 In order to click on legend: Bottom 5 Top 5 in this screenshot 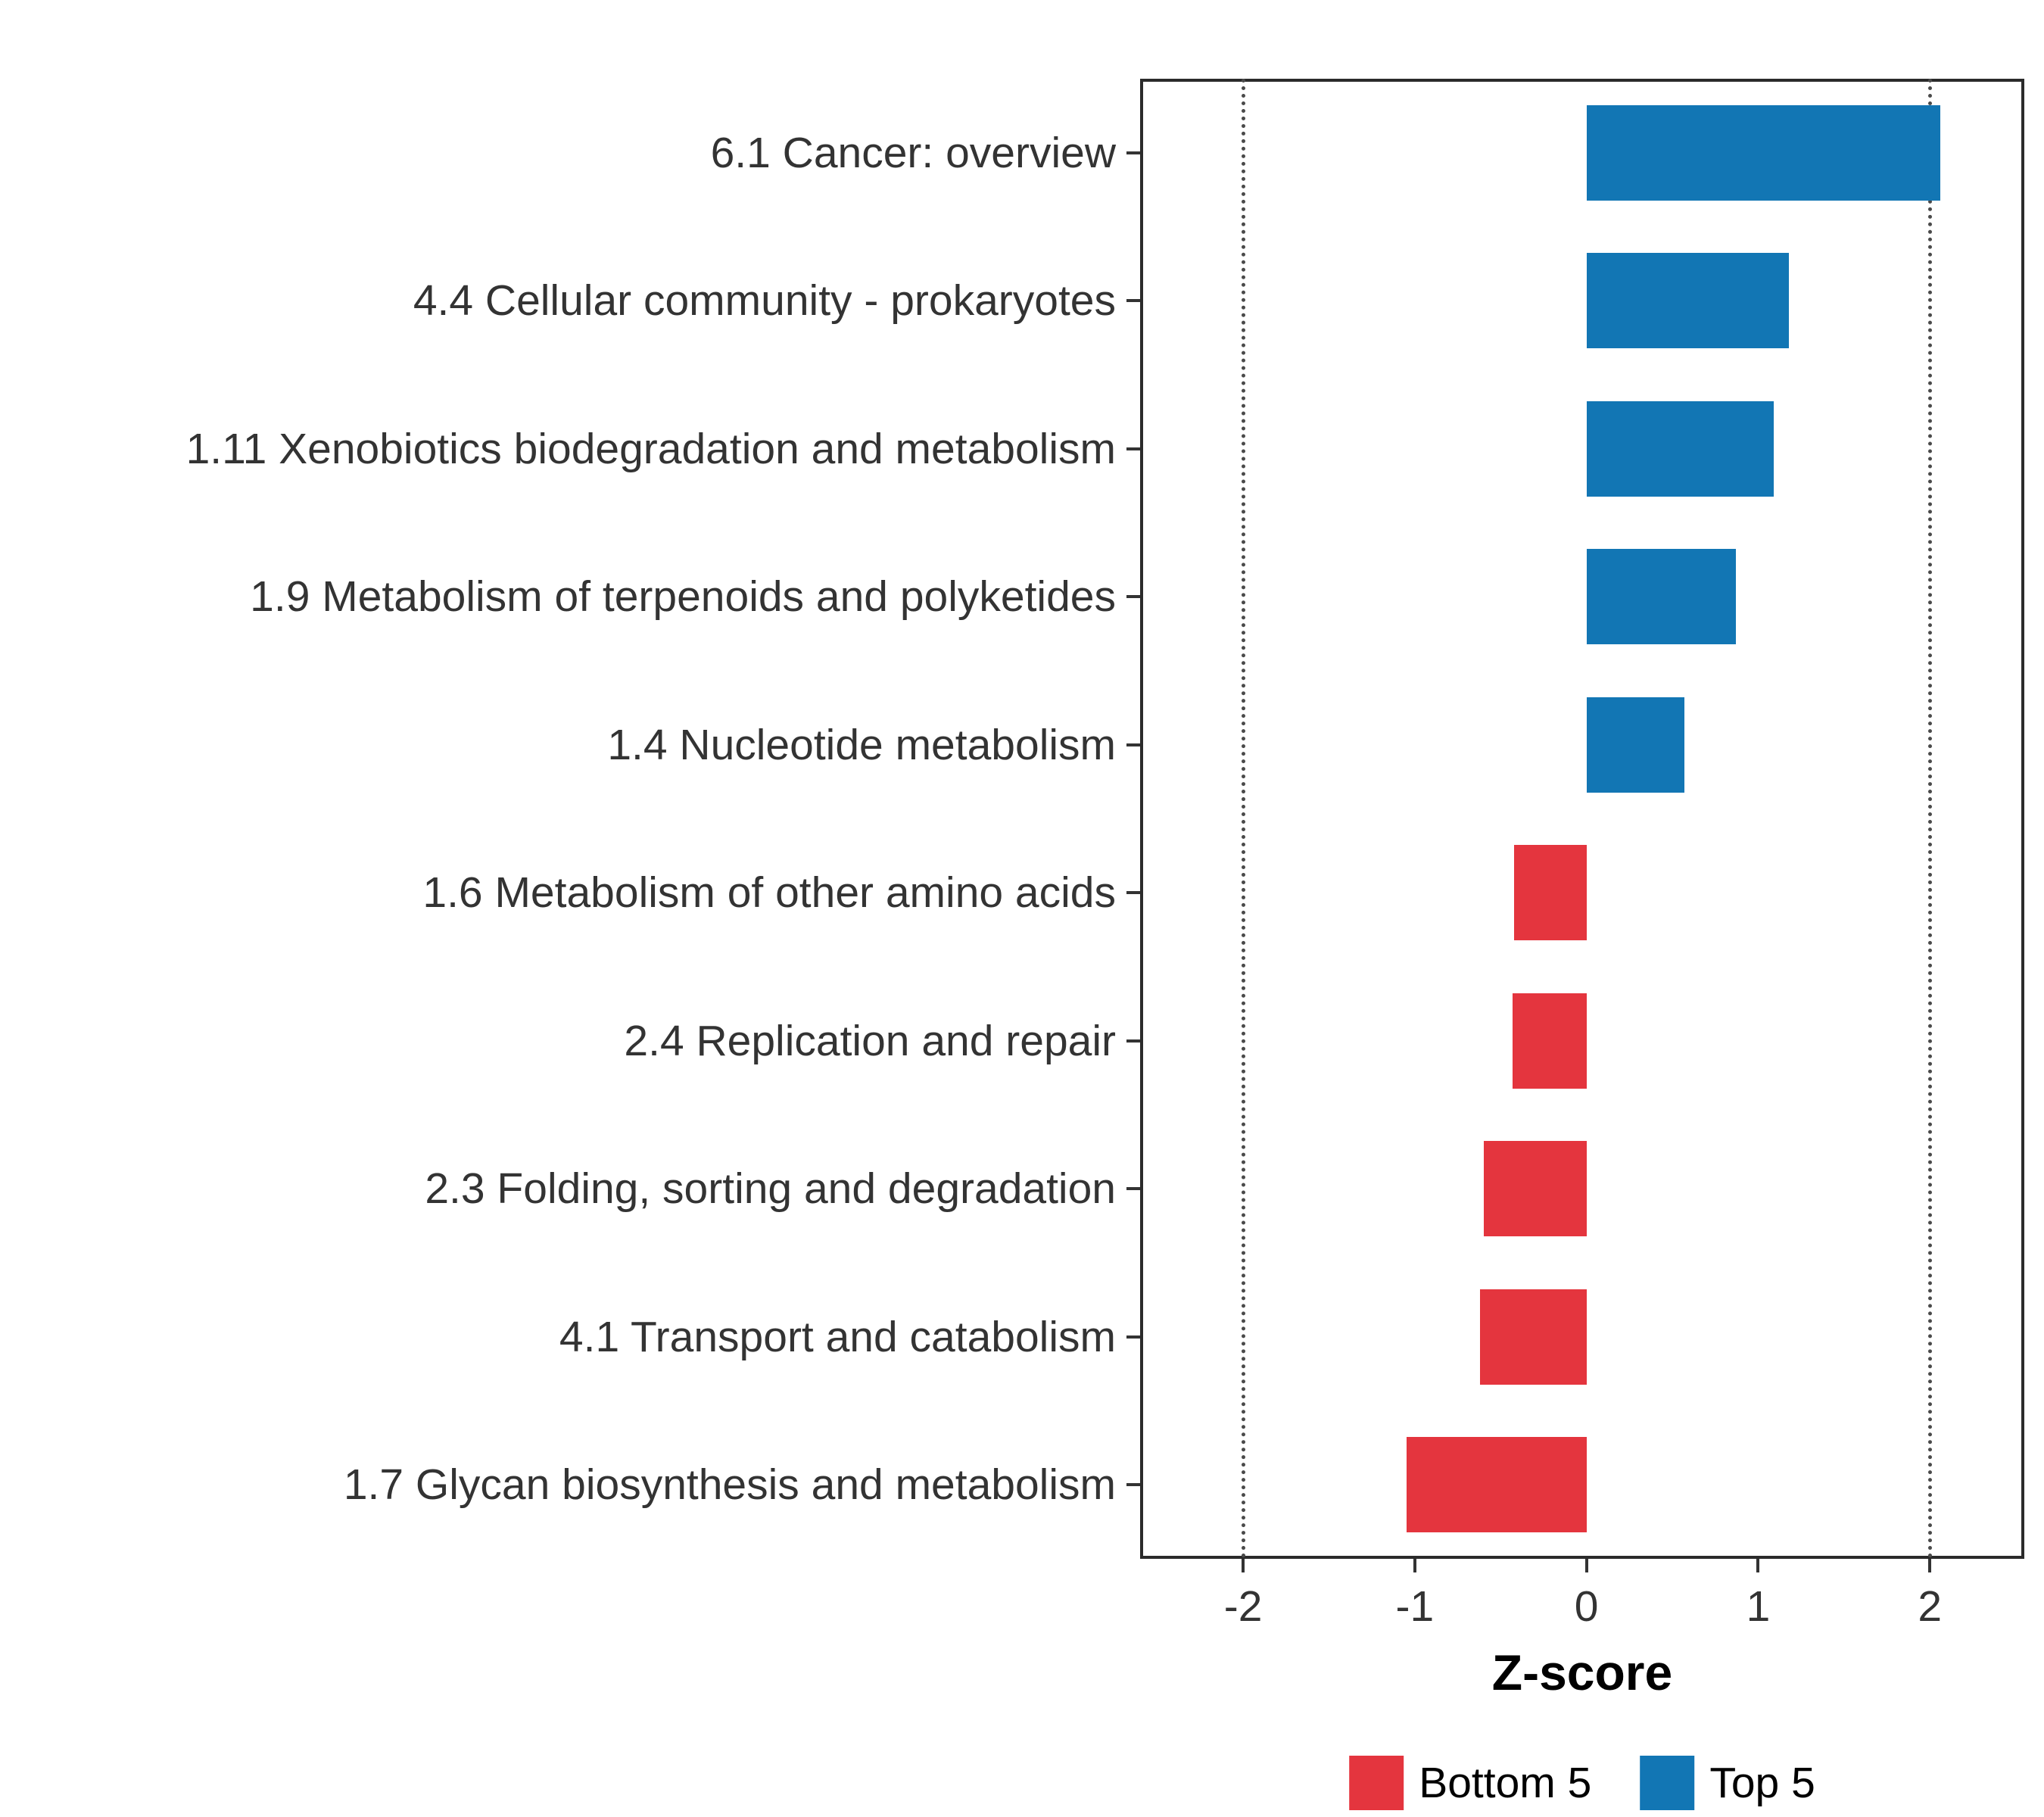, I will do `click(1582, 1783)`.